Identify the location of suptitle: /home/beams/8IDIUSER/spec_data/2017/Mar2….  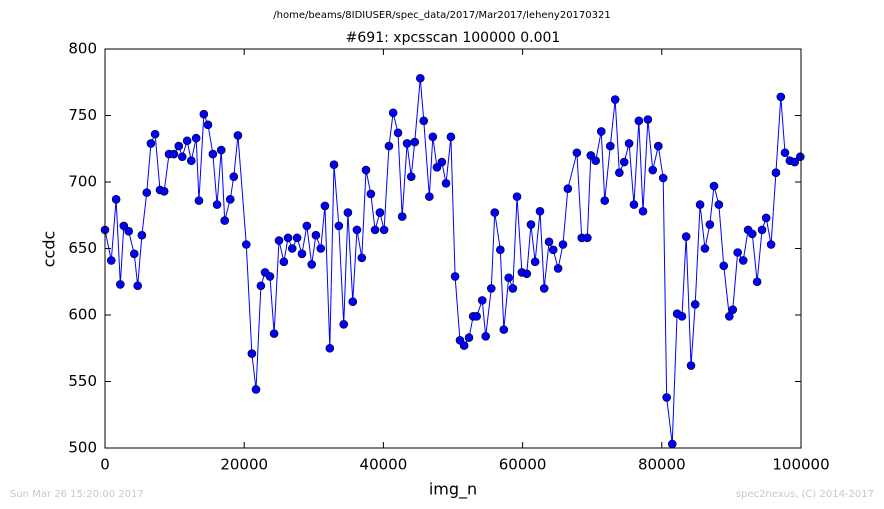
(441, 15).